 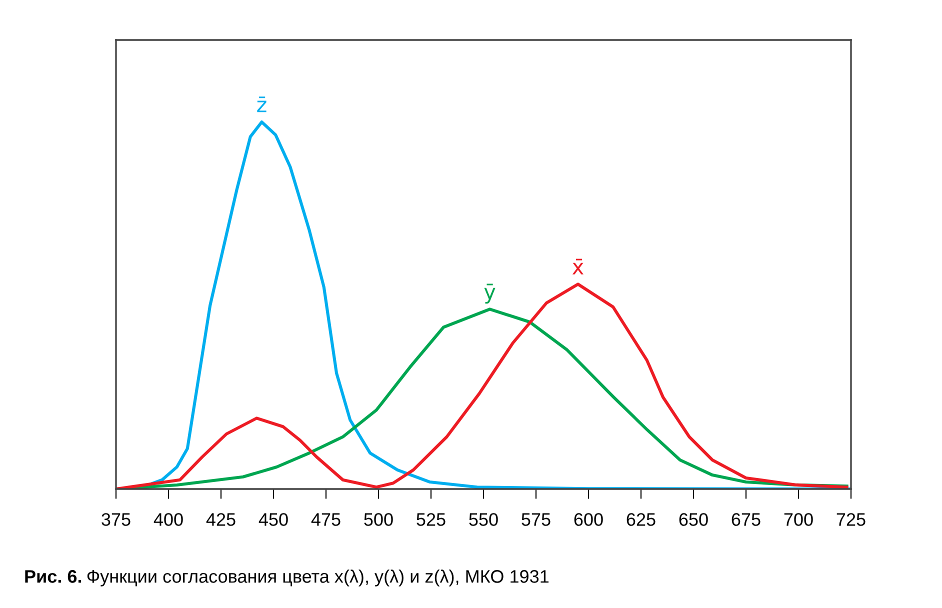 What do you see at coordinates (325, 519) in the screenshot?
I see `x-tick-label: 475` at bounding box center [325, 519].